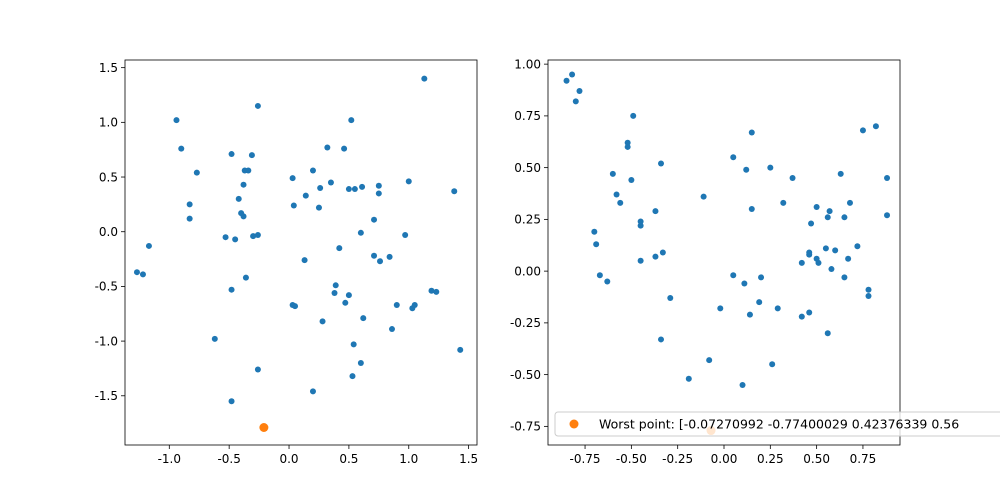 Image resolution: width=1000 pixels, height=500 pixels. I want to click on y-tick-label: 0.5, so click(108, 177).